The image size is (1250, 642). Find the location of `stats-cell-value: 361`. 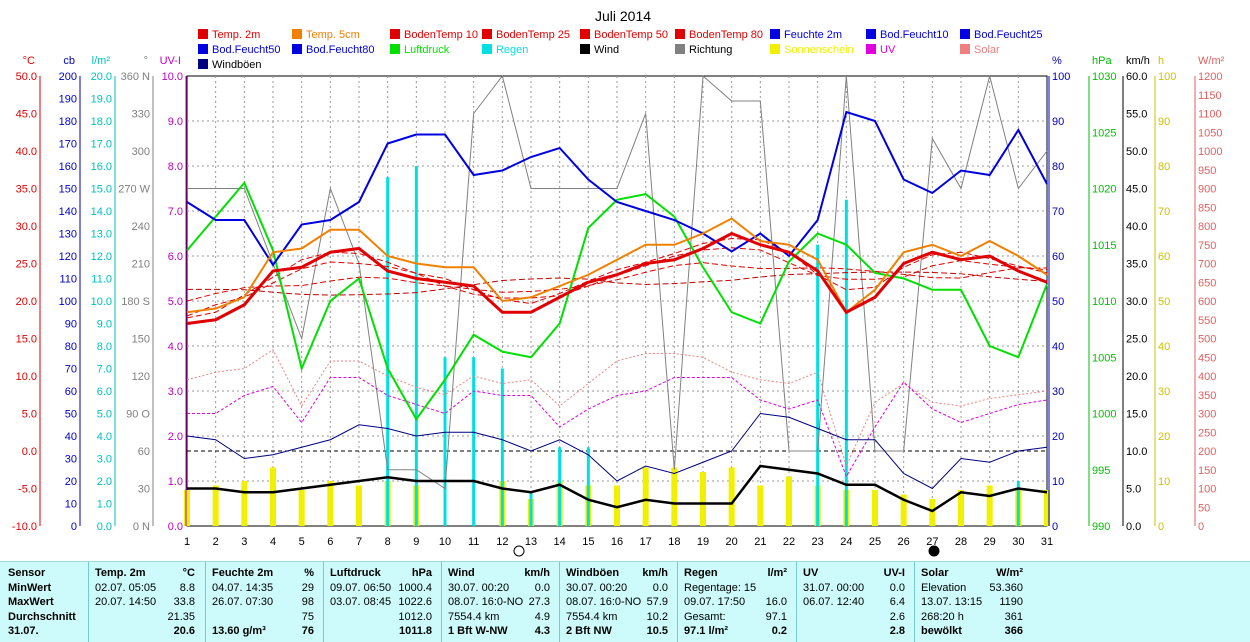

stats-cell-value: 361 is located at coordinates (1013, 616).